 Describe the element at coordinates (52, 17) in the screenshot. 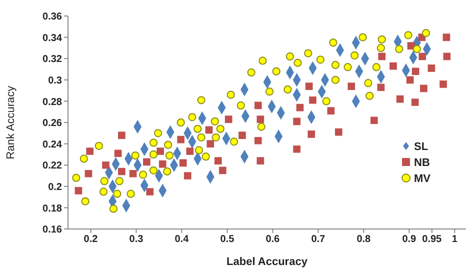

I see `y-tick-label: 0.36` at that location.